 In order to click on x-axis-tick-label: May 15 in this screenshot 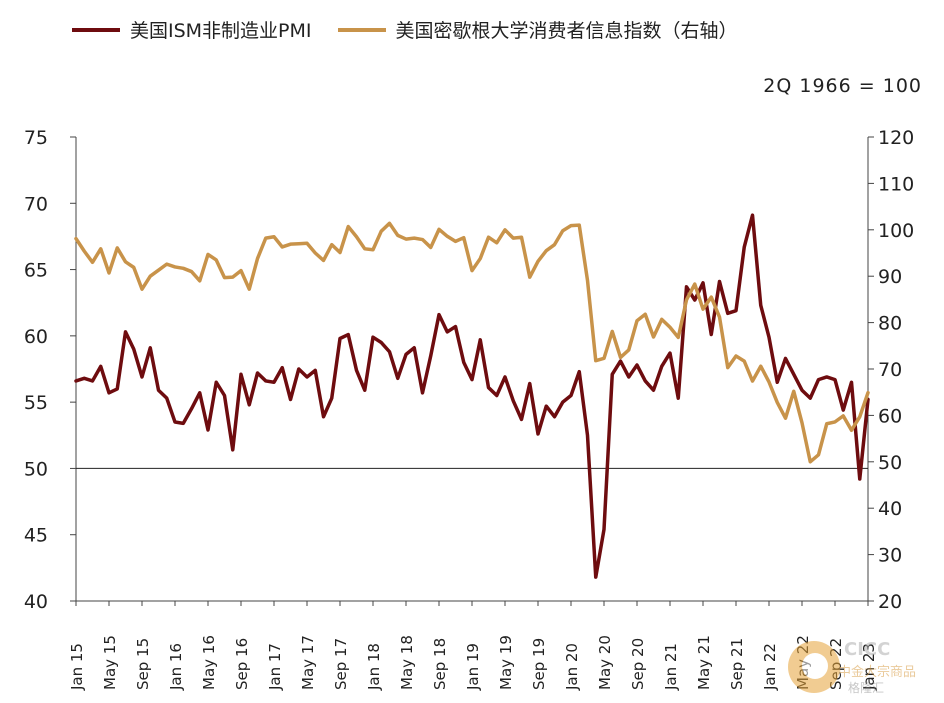, I will do `click(110, 662)`.